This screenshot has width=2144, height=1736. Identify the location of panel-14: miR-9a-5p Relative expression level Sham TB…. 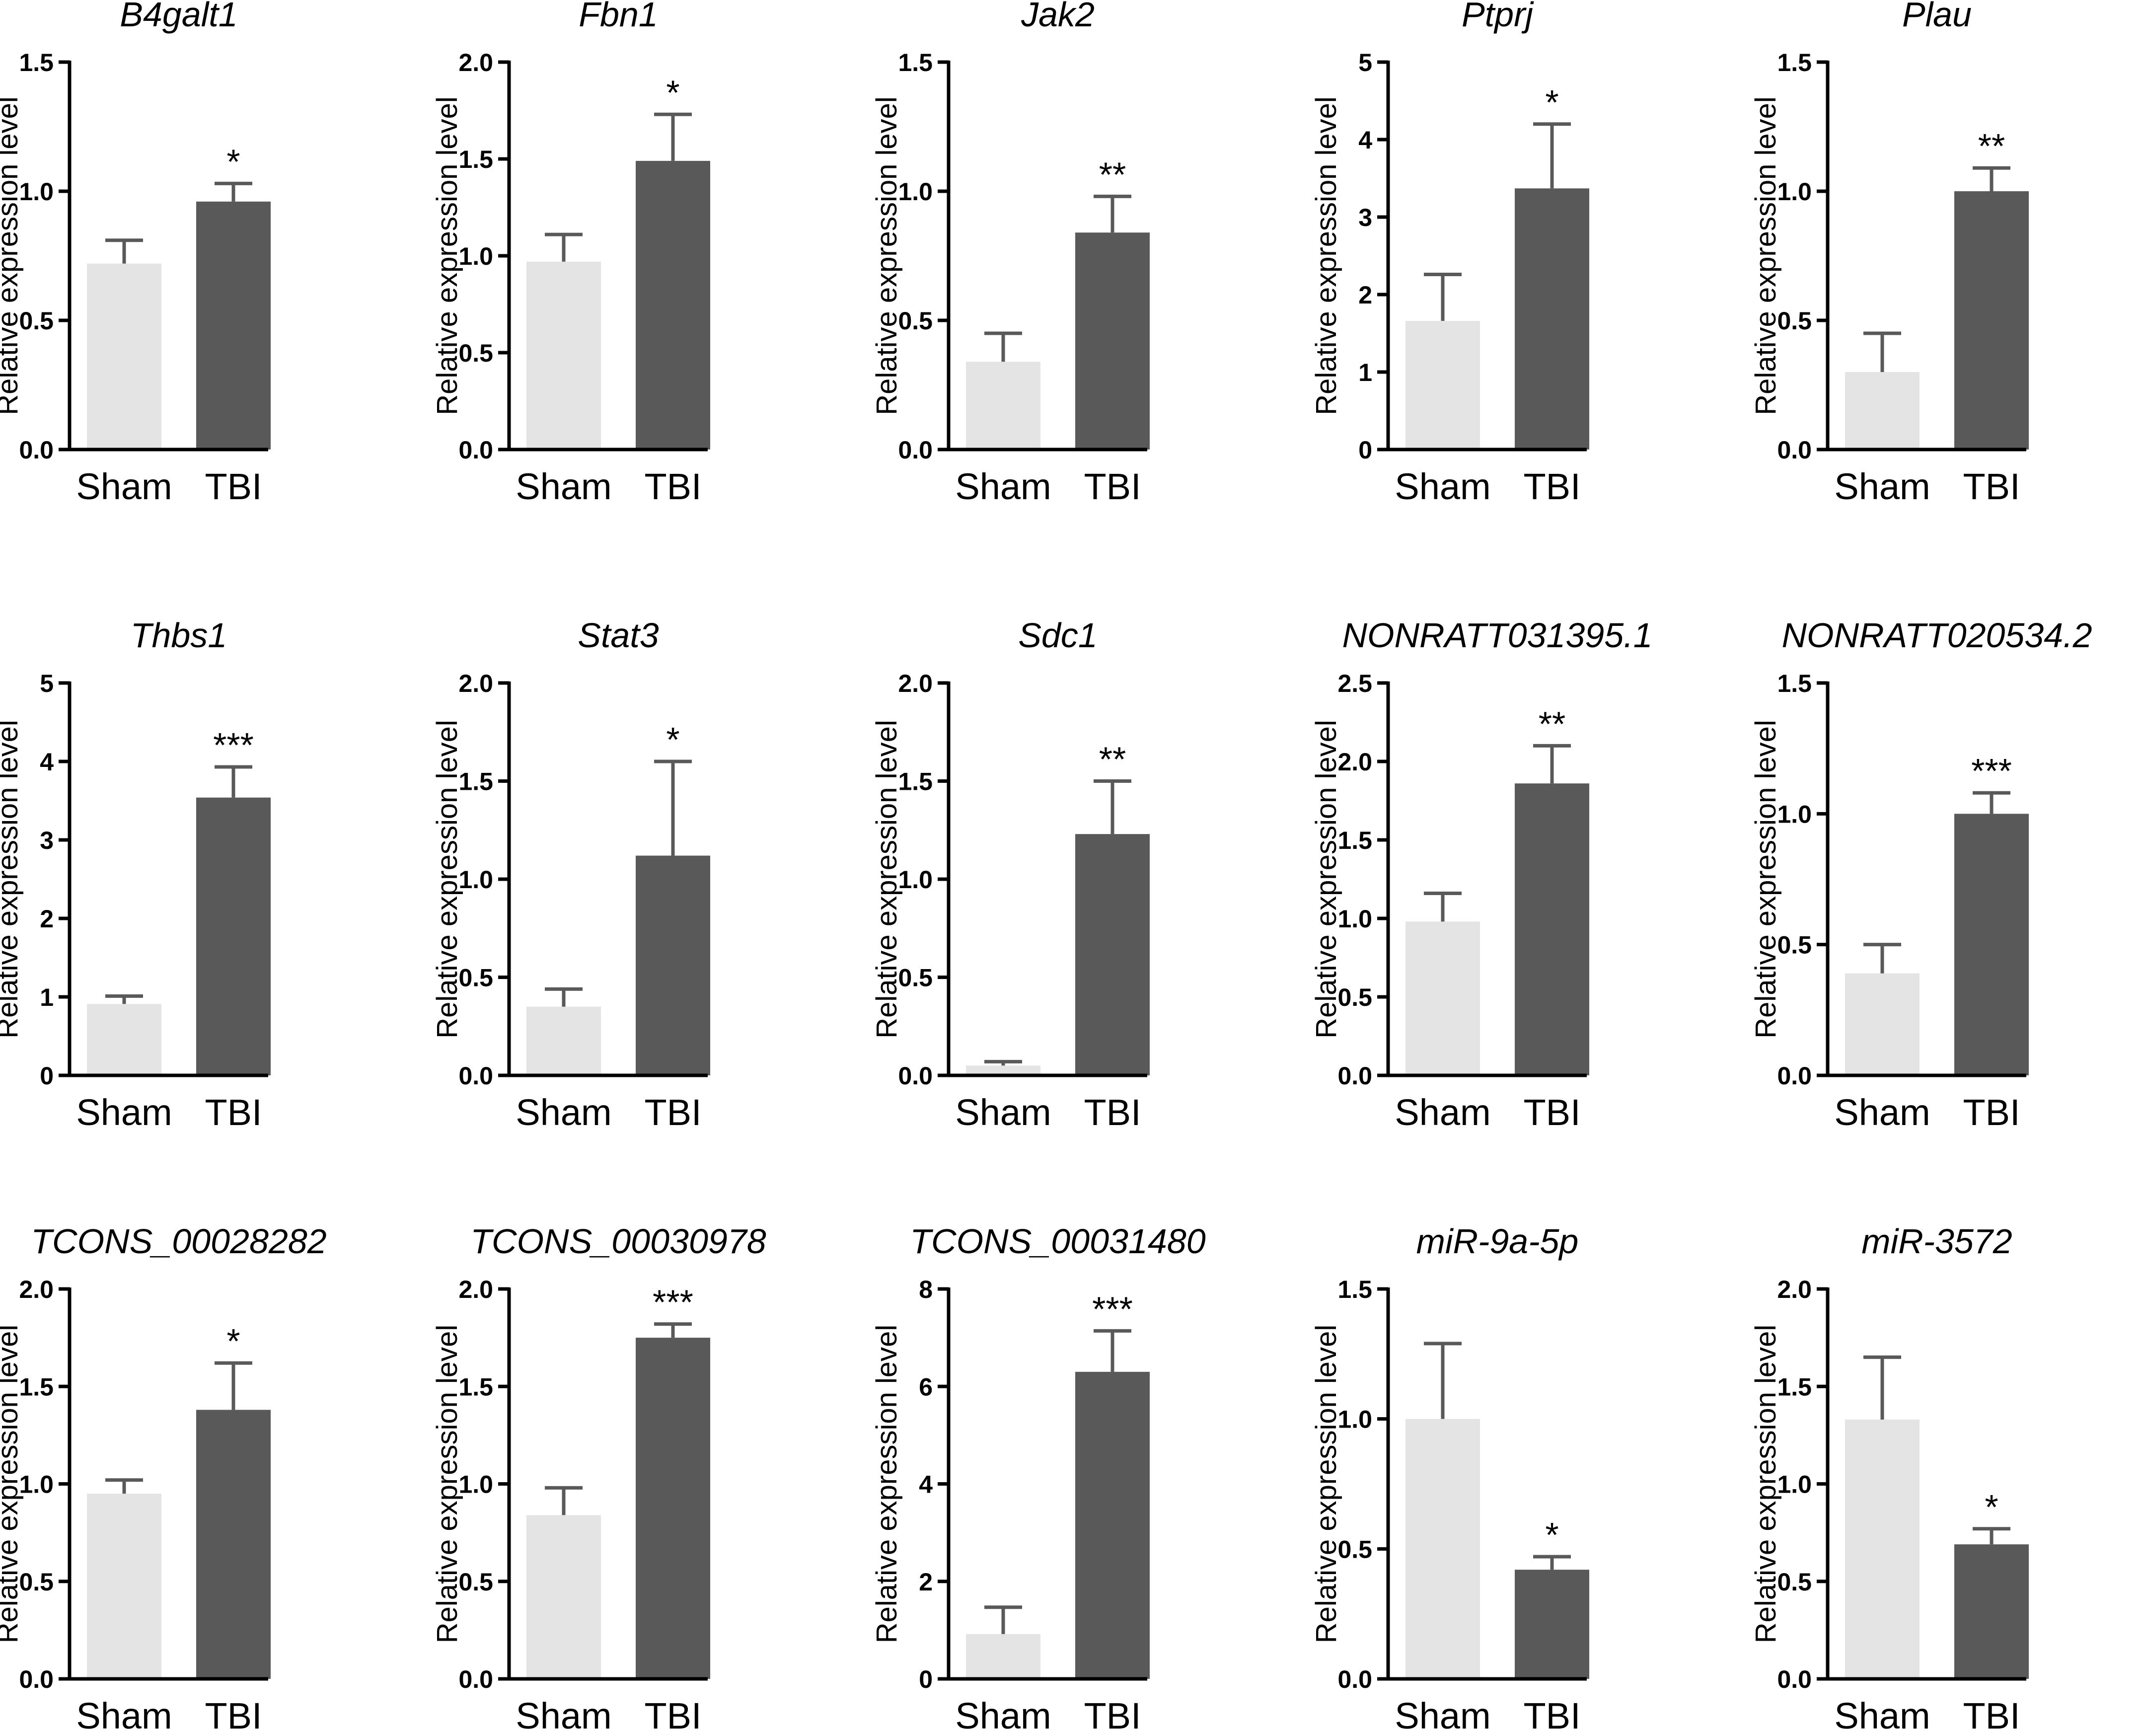
(1449, 1479).